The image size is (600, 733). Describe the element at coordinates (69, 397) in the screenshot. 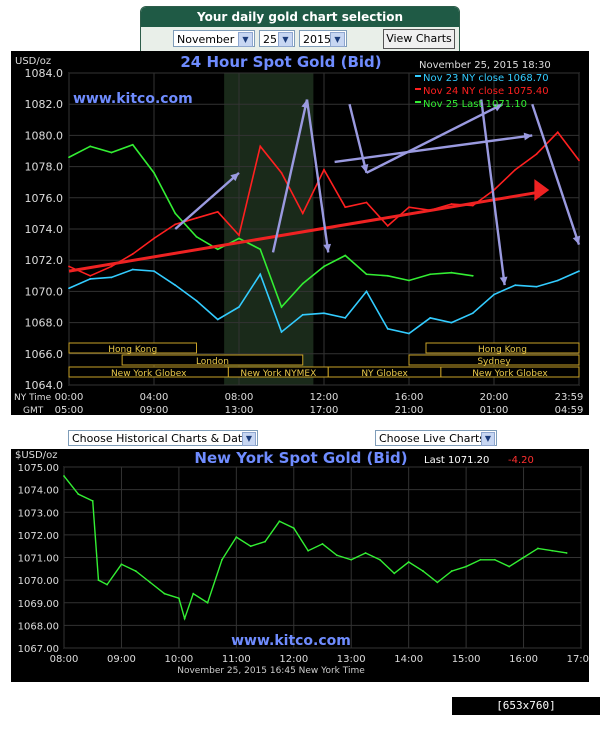

I see `x-tick-label-ny: 00:00` at that location.